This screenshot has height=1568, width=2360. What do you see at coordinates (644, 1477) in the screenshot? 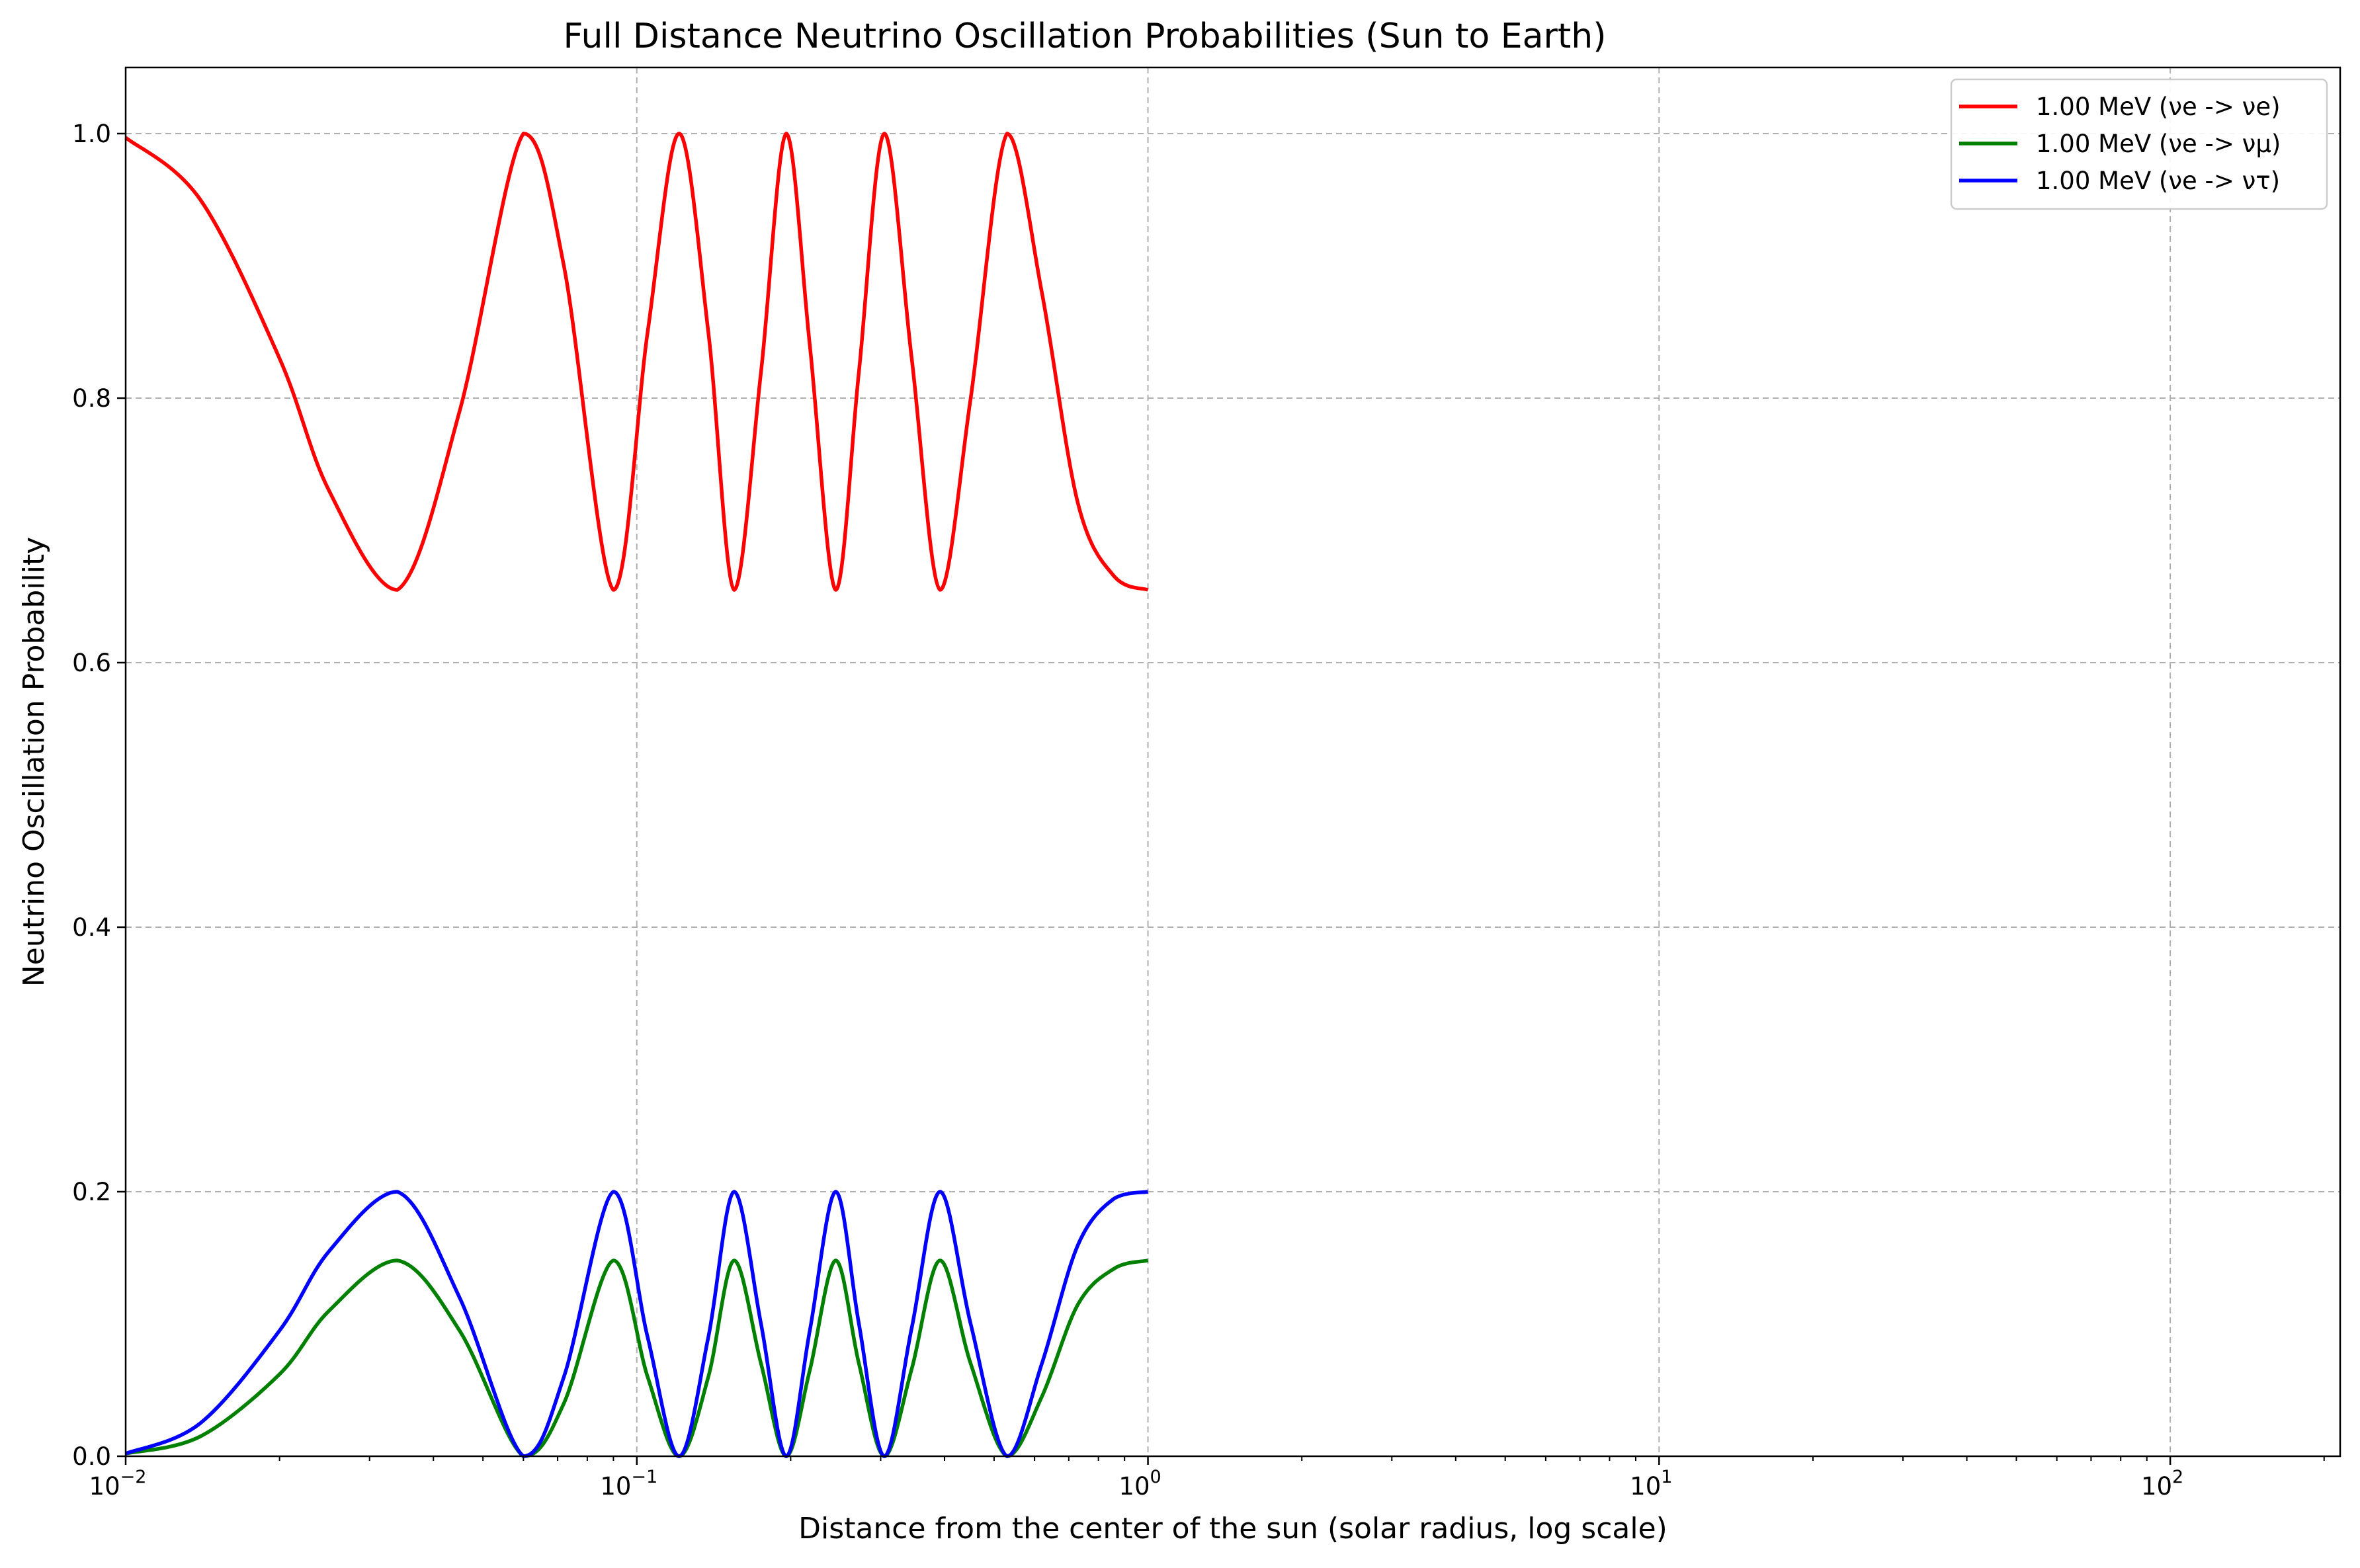
I see `x-tick-exponent: −1` at bounding box center [644, 1477].